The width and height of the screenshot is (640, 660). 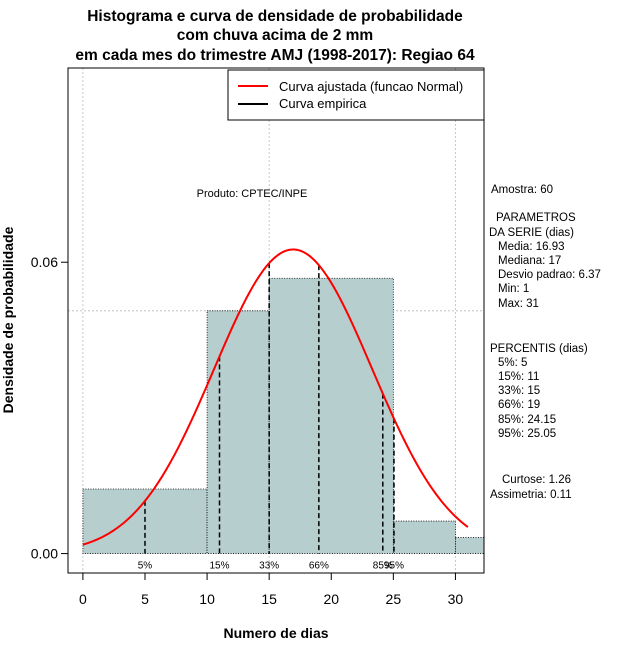 I want to click on percentile-label-5: 95%, so click(x=394, y=566).